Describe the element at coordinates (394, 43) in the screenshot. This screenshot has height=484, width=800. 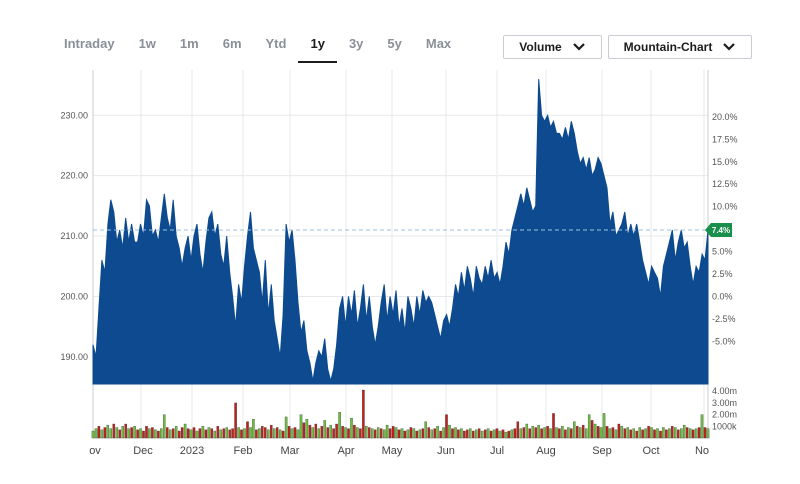
I see `tab-5y: 5y` at that location.